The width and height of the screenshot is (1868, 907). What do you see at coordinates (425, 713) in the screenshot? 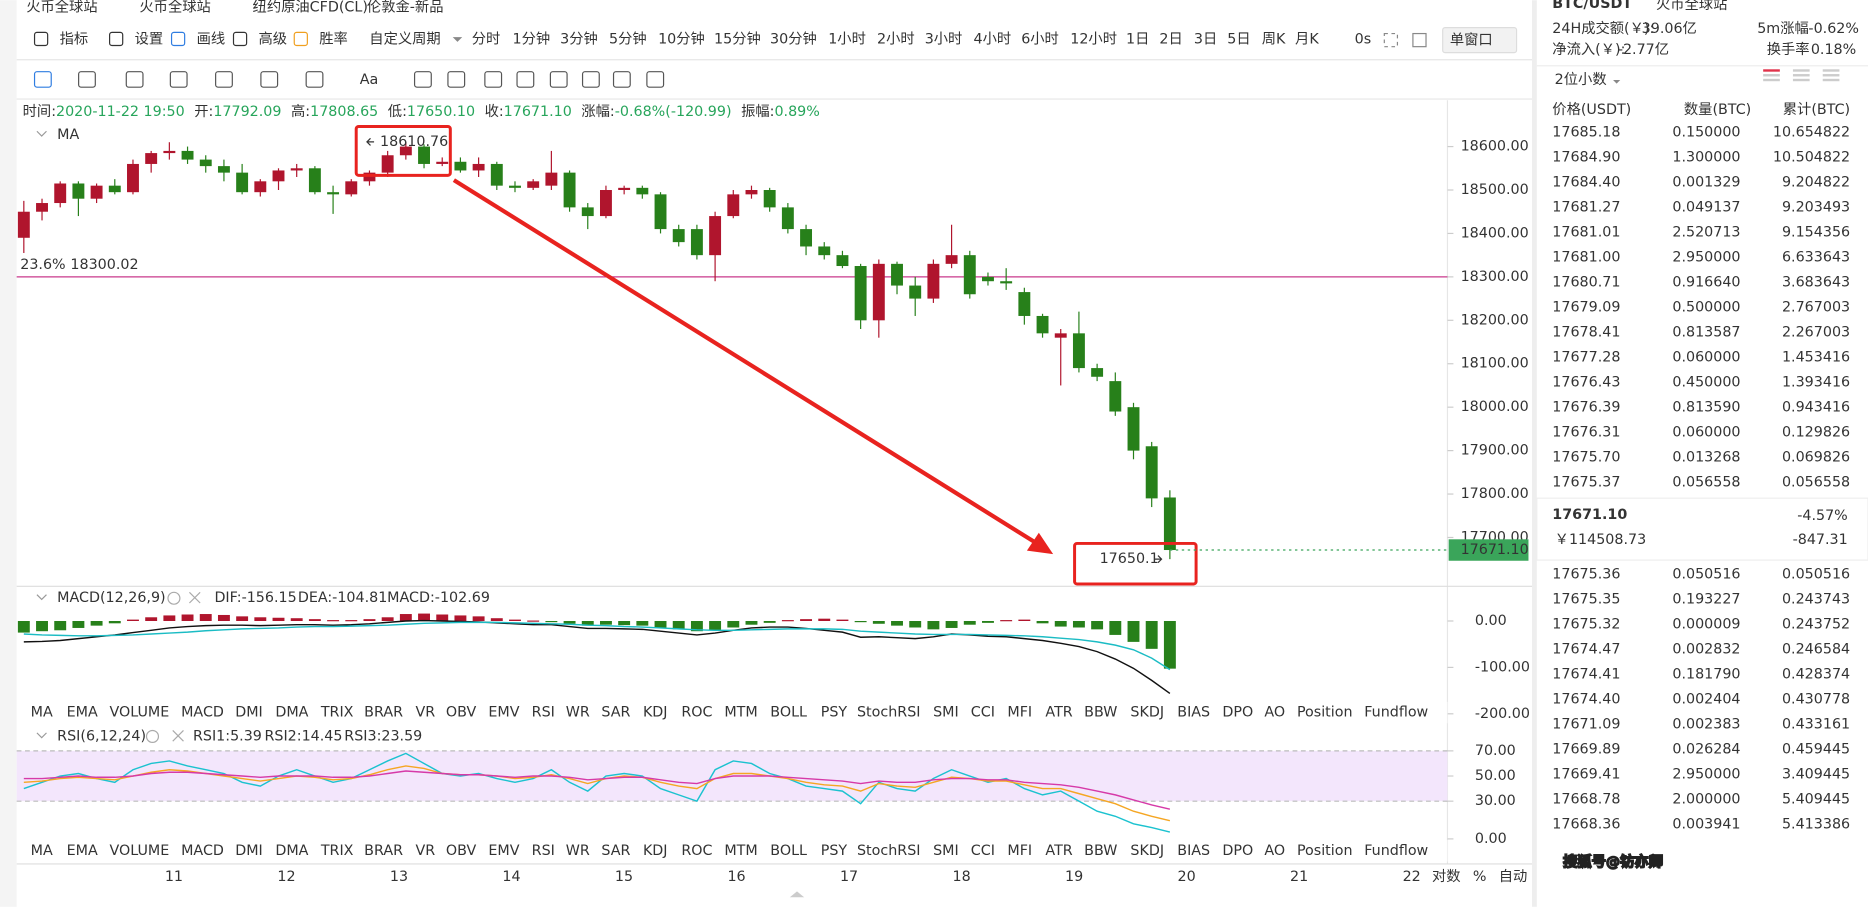
I see `indicator-tab: VR` at bounding box center [425, 713].